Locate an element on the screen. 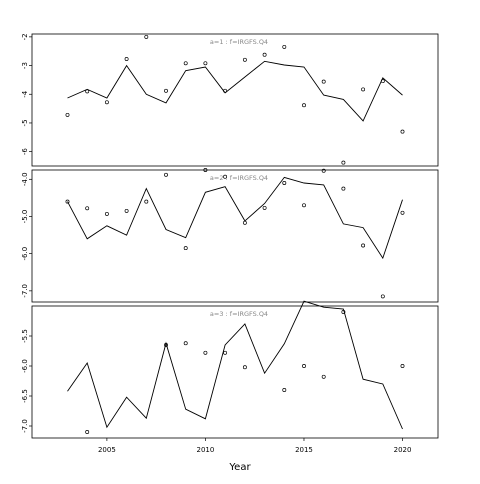 This screenshot has width=480, height=484. y-tick-label: -5 is located at coordinates (25, 122).